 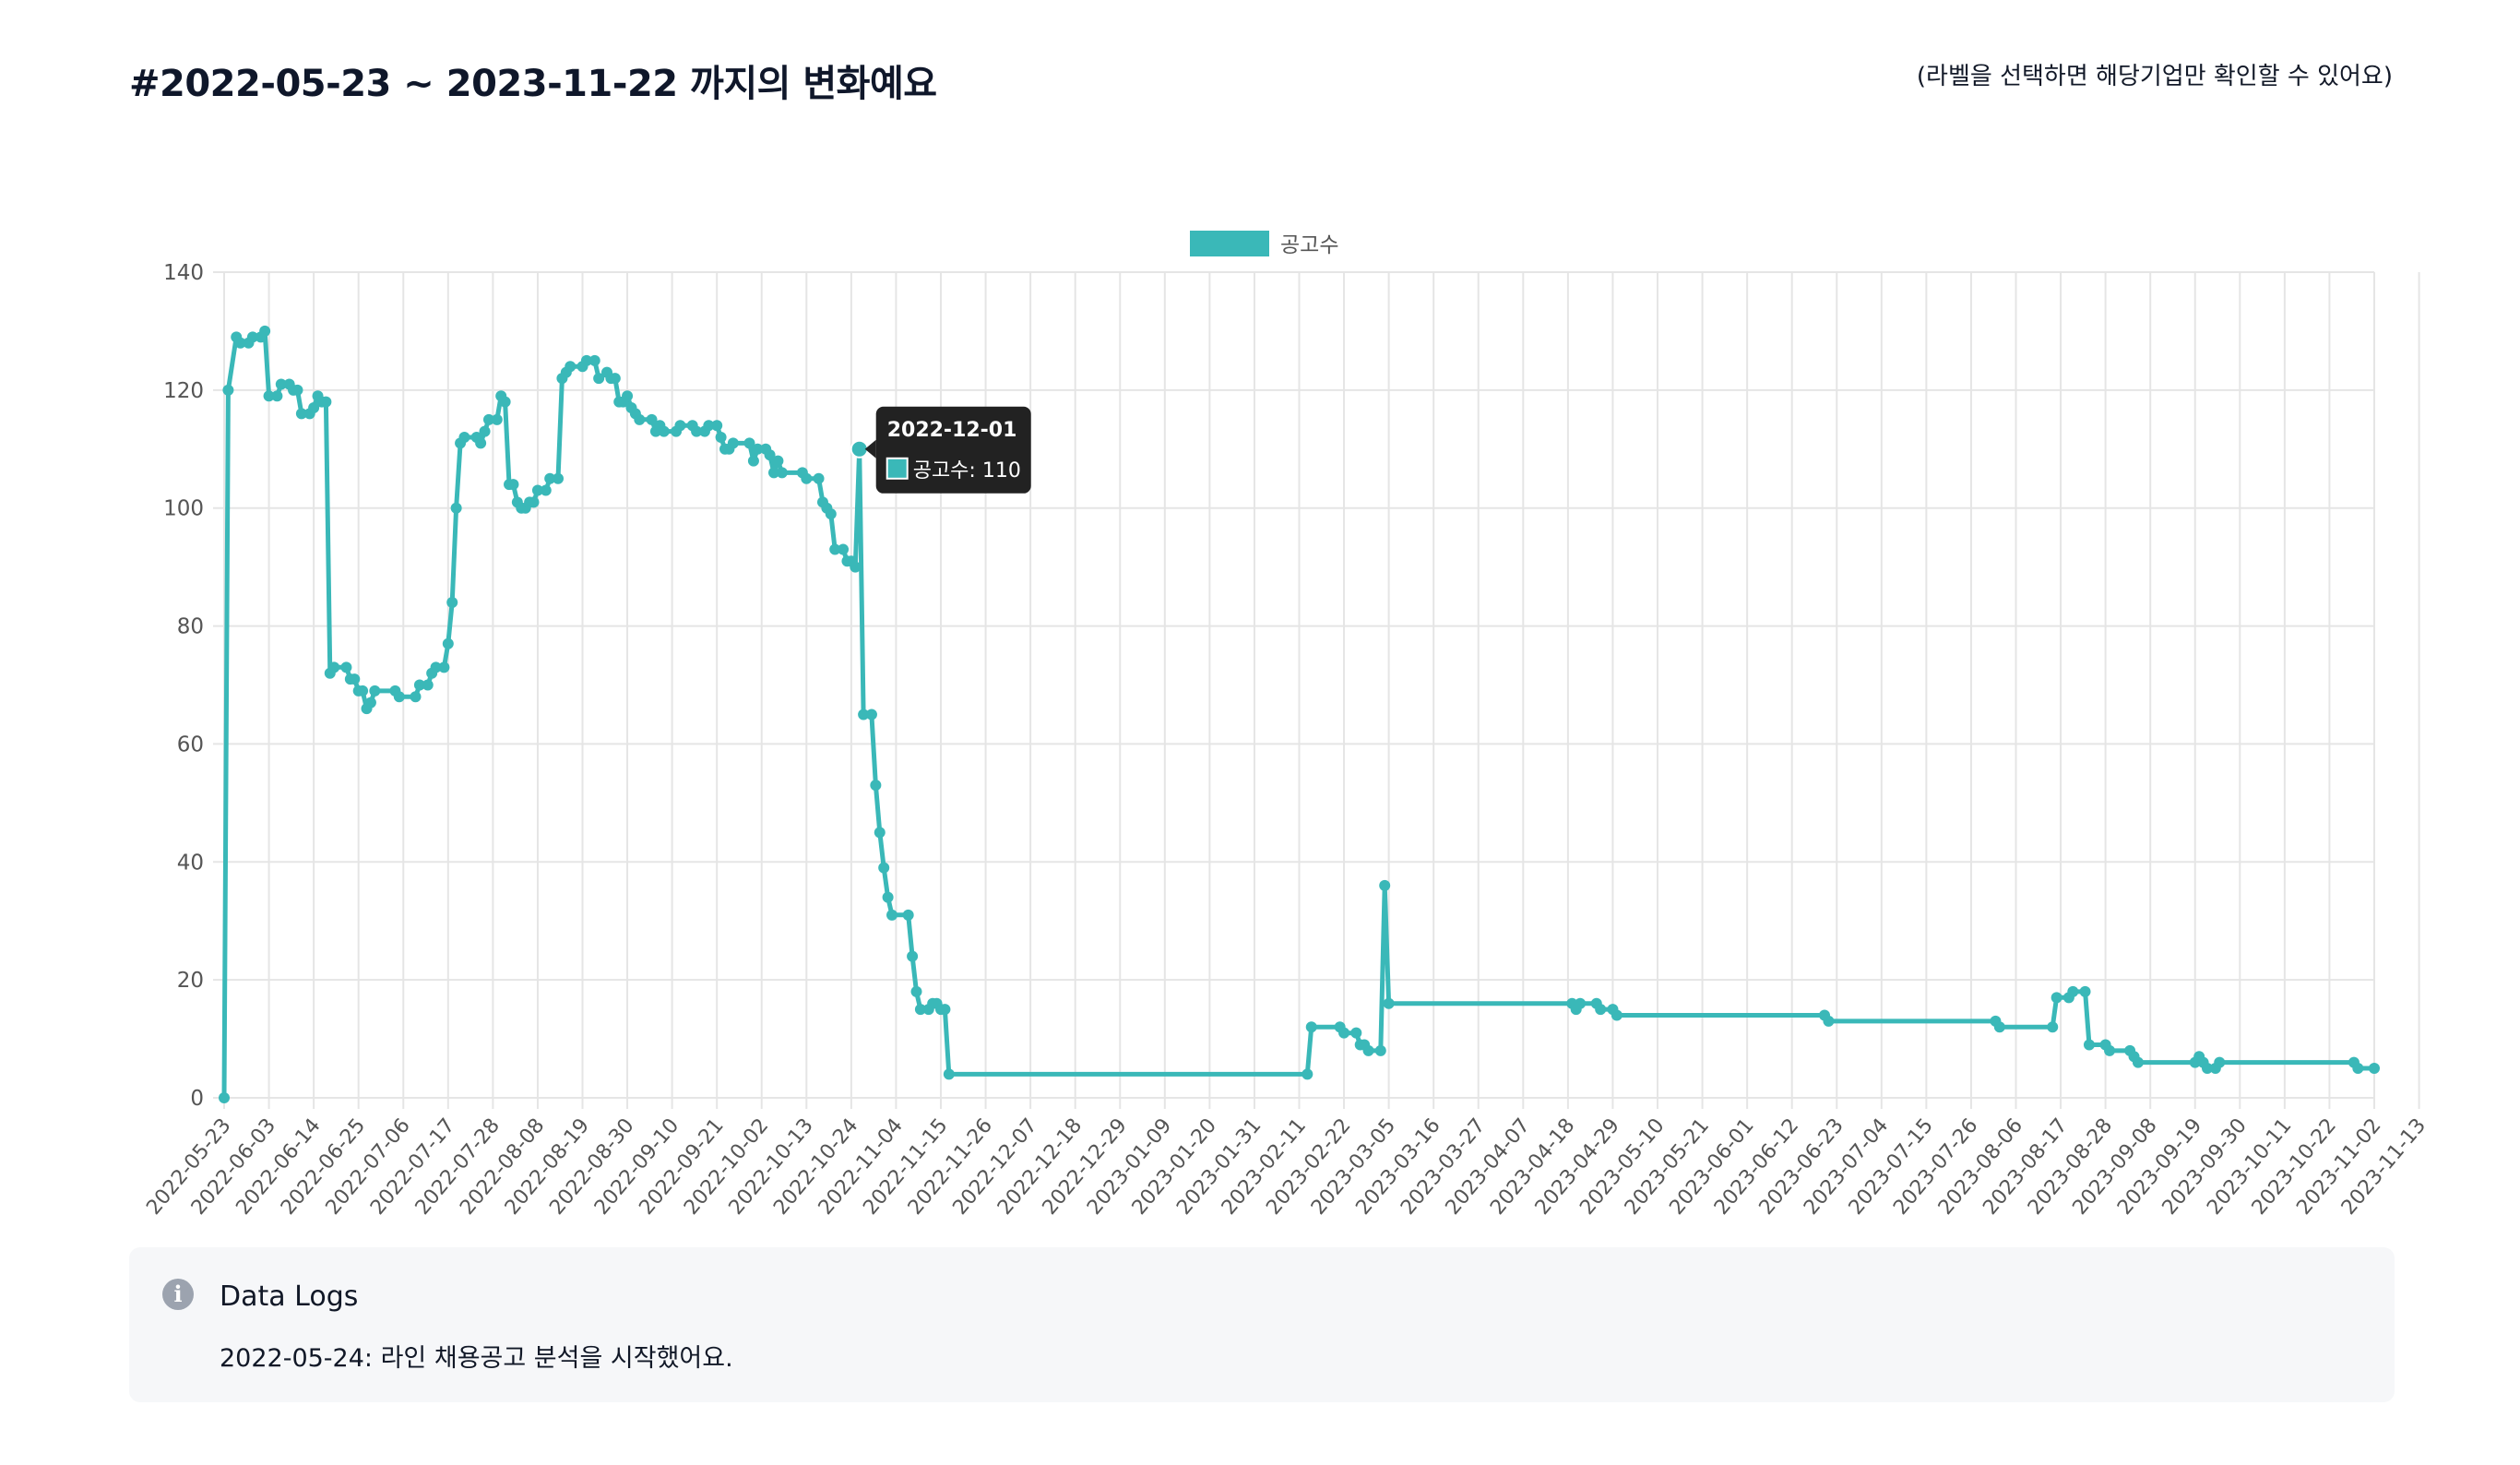 What do you see at coordinates (870, 449) in the screenshot?
I see `tooltip-caret` at bounding box center [870, 449].